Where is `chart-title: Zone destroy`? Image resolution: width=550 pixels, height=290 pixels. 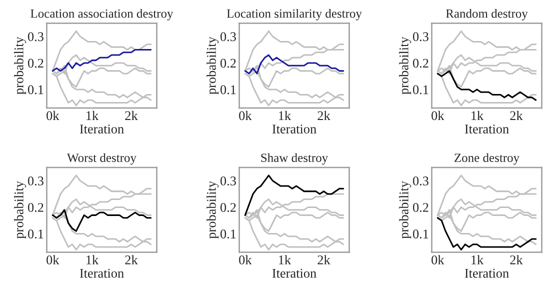
chart-title: Zone destroy is located at coordinates (487, 159).